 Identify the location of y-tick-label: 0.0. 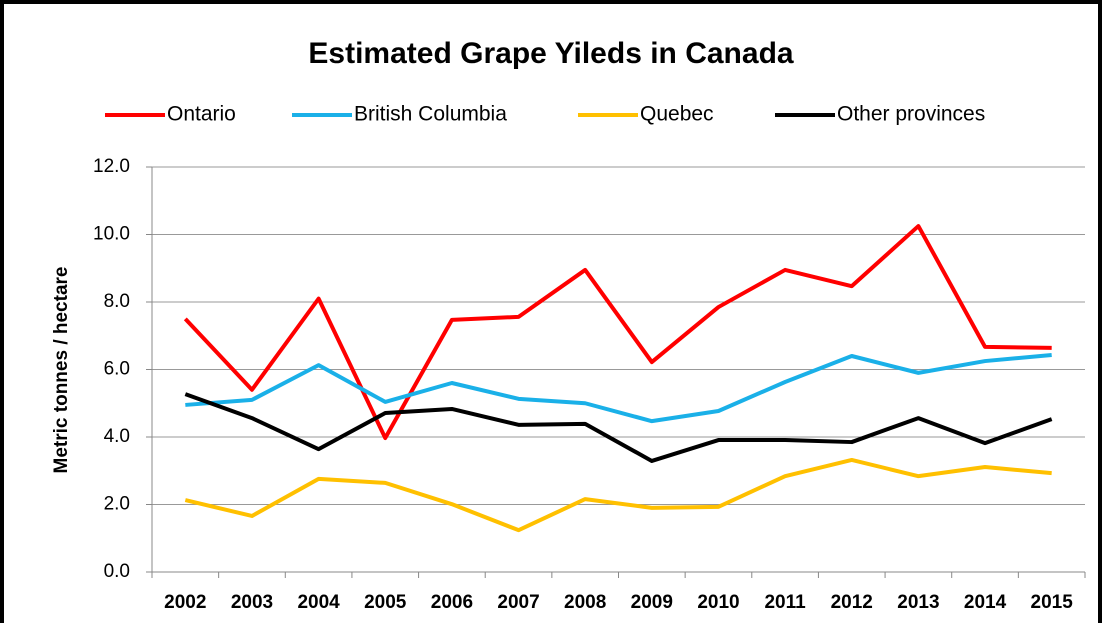
(117, 571).